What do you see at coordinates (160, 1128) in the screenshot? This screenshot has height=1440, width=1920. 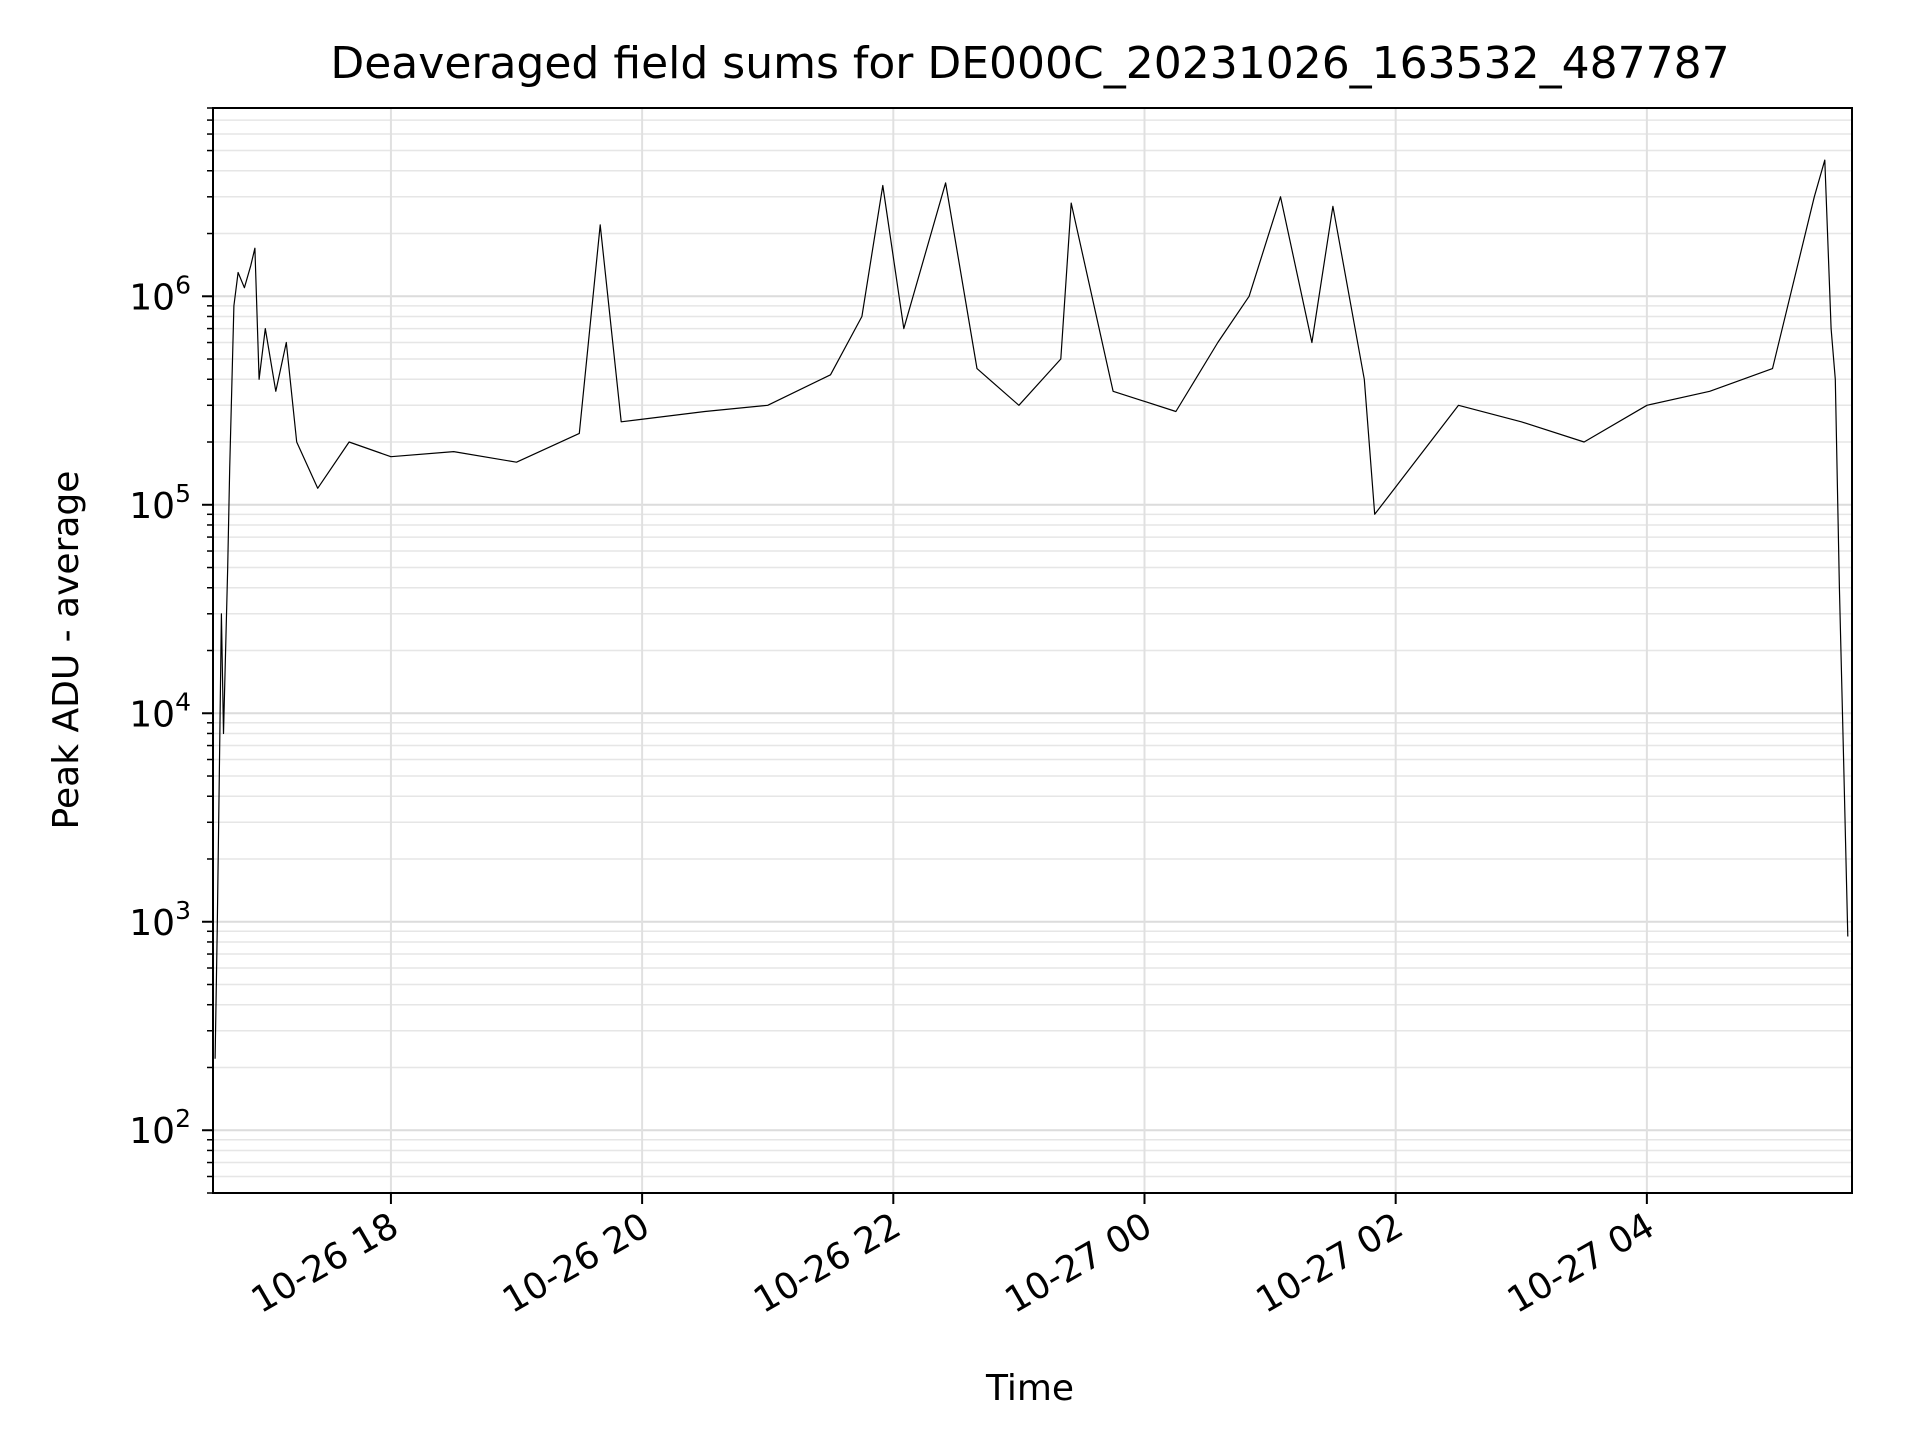 I see `y-tick-label: 10²` at bounding box center [160, 1128].